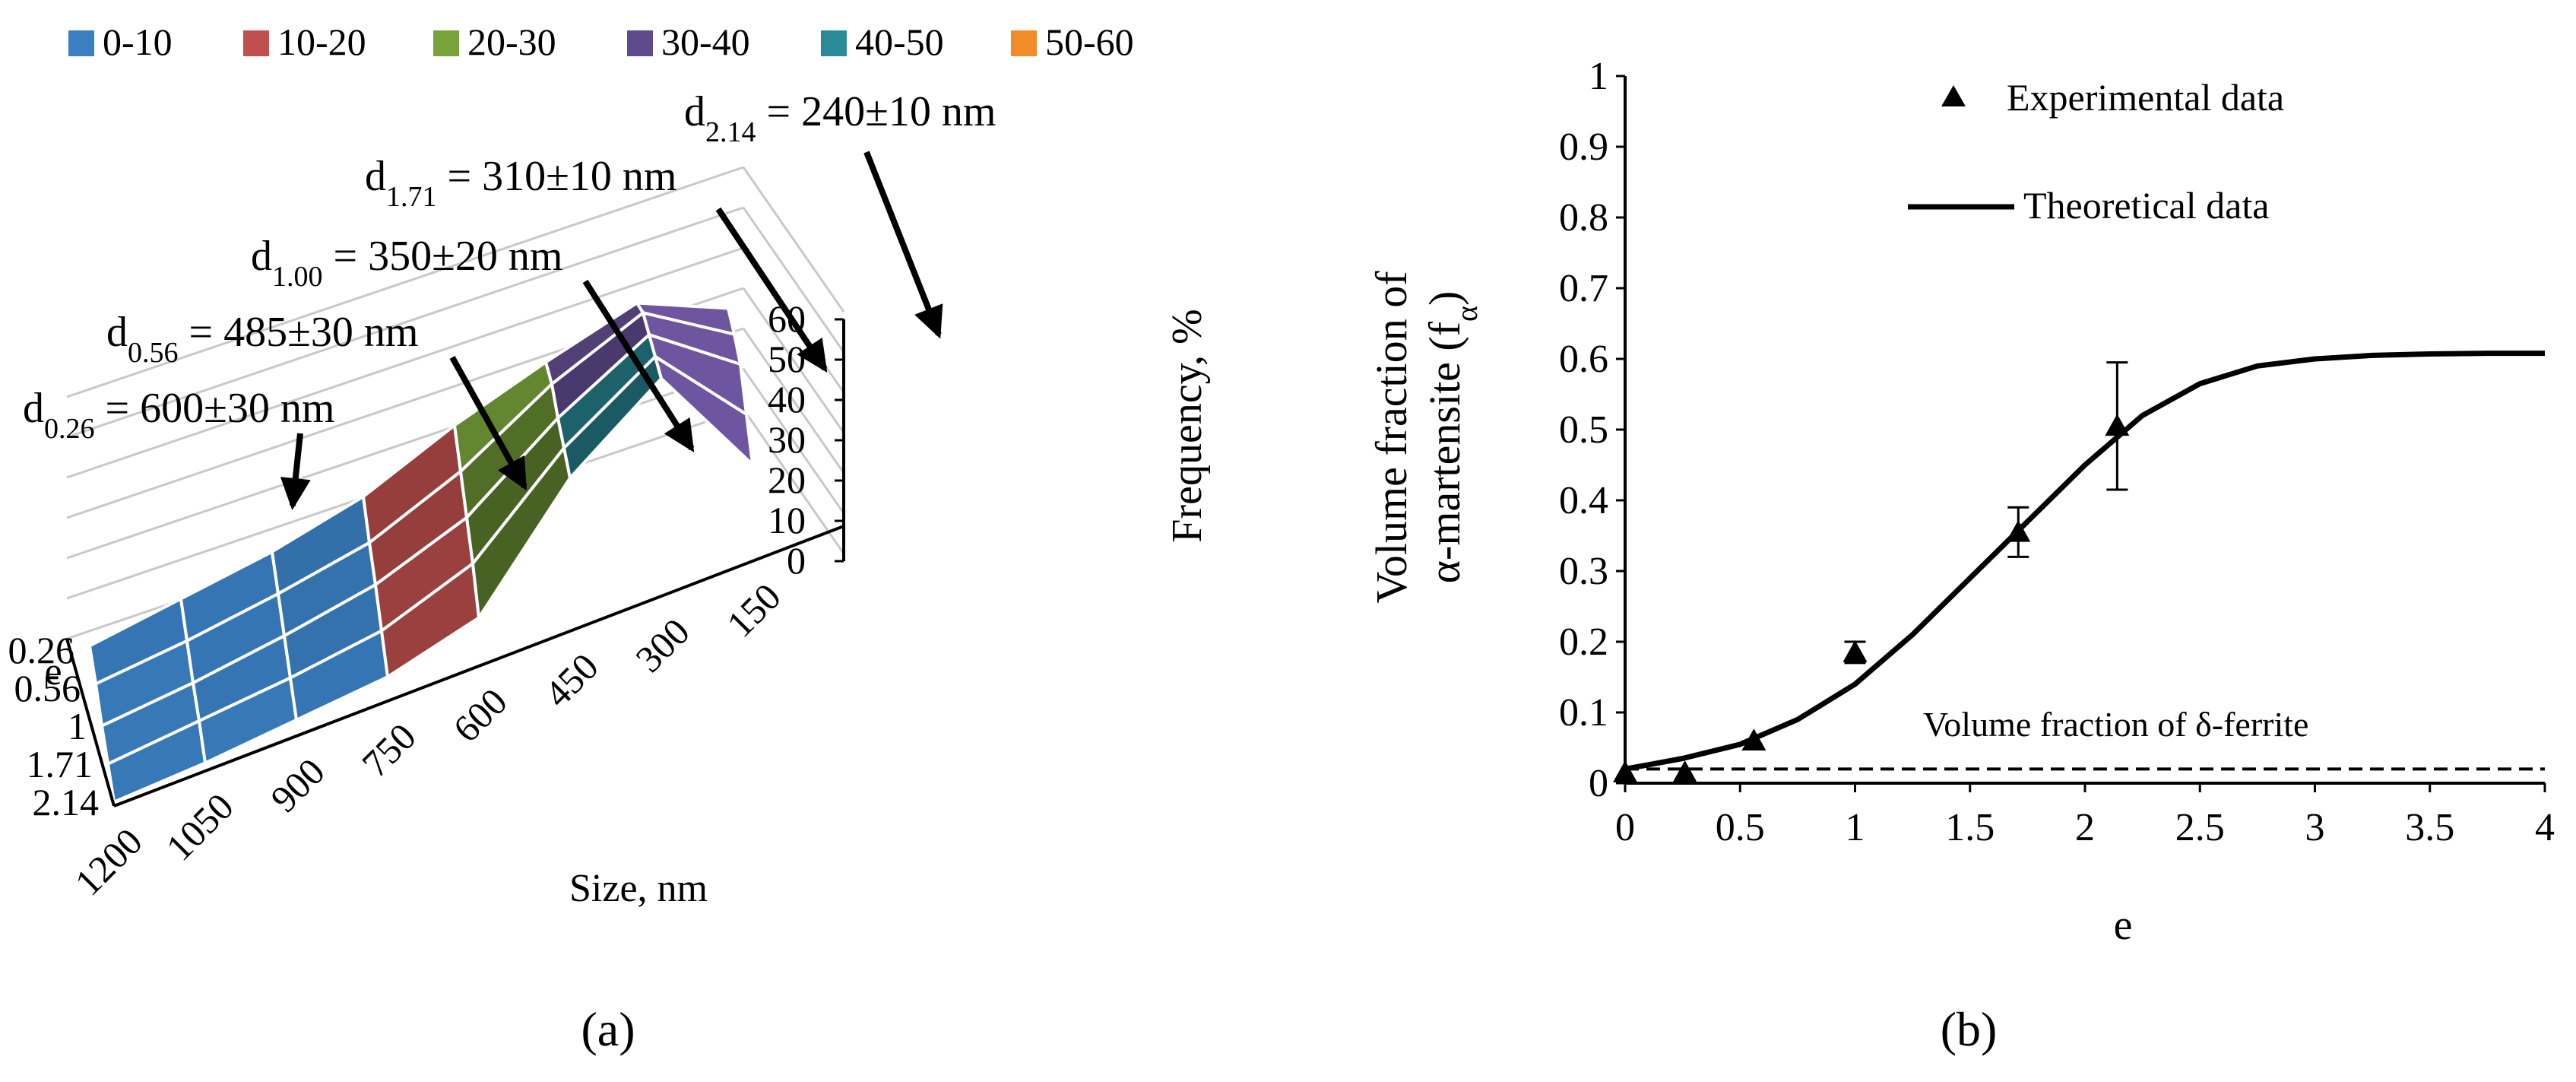  Describe the element at coordinates (2200, 827) in the screenshot. I see `x-tick-label: 2.5` at that location.